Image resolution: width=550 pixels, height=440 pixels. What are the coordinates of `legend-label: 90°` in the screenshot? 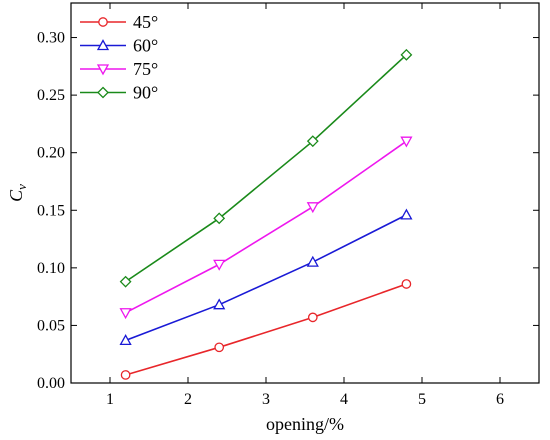 It's located at (145, 93).